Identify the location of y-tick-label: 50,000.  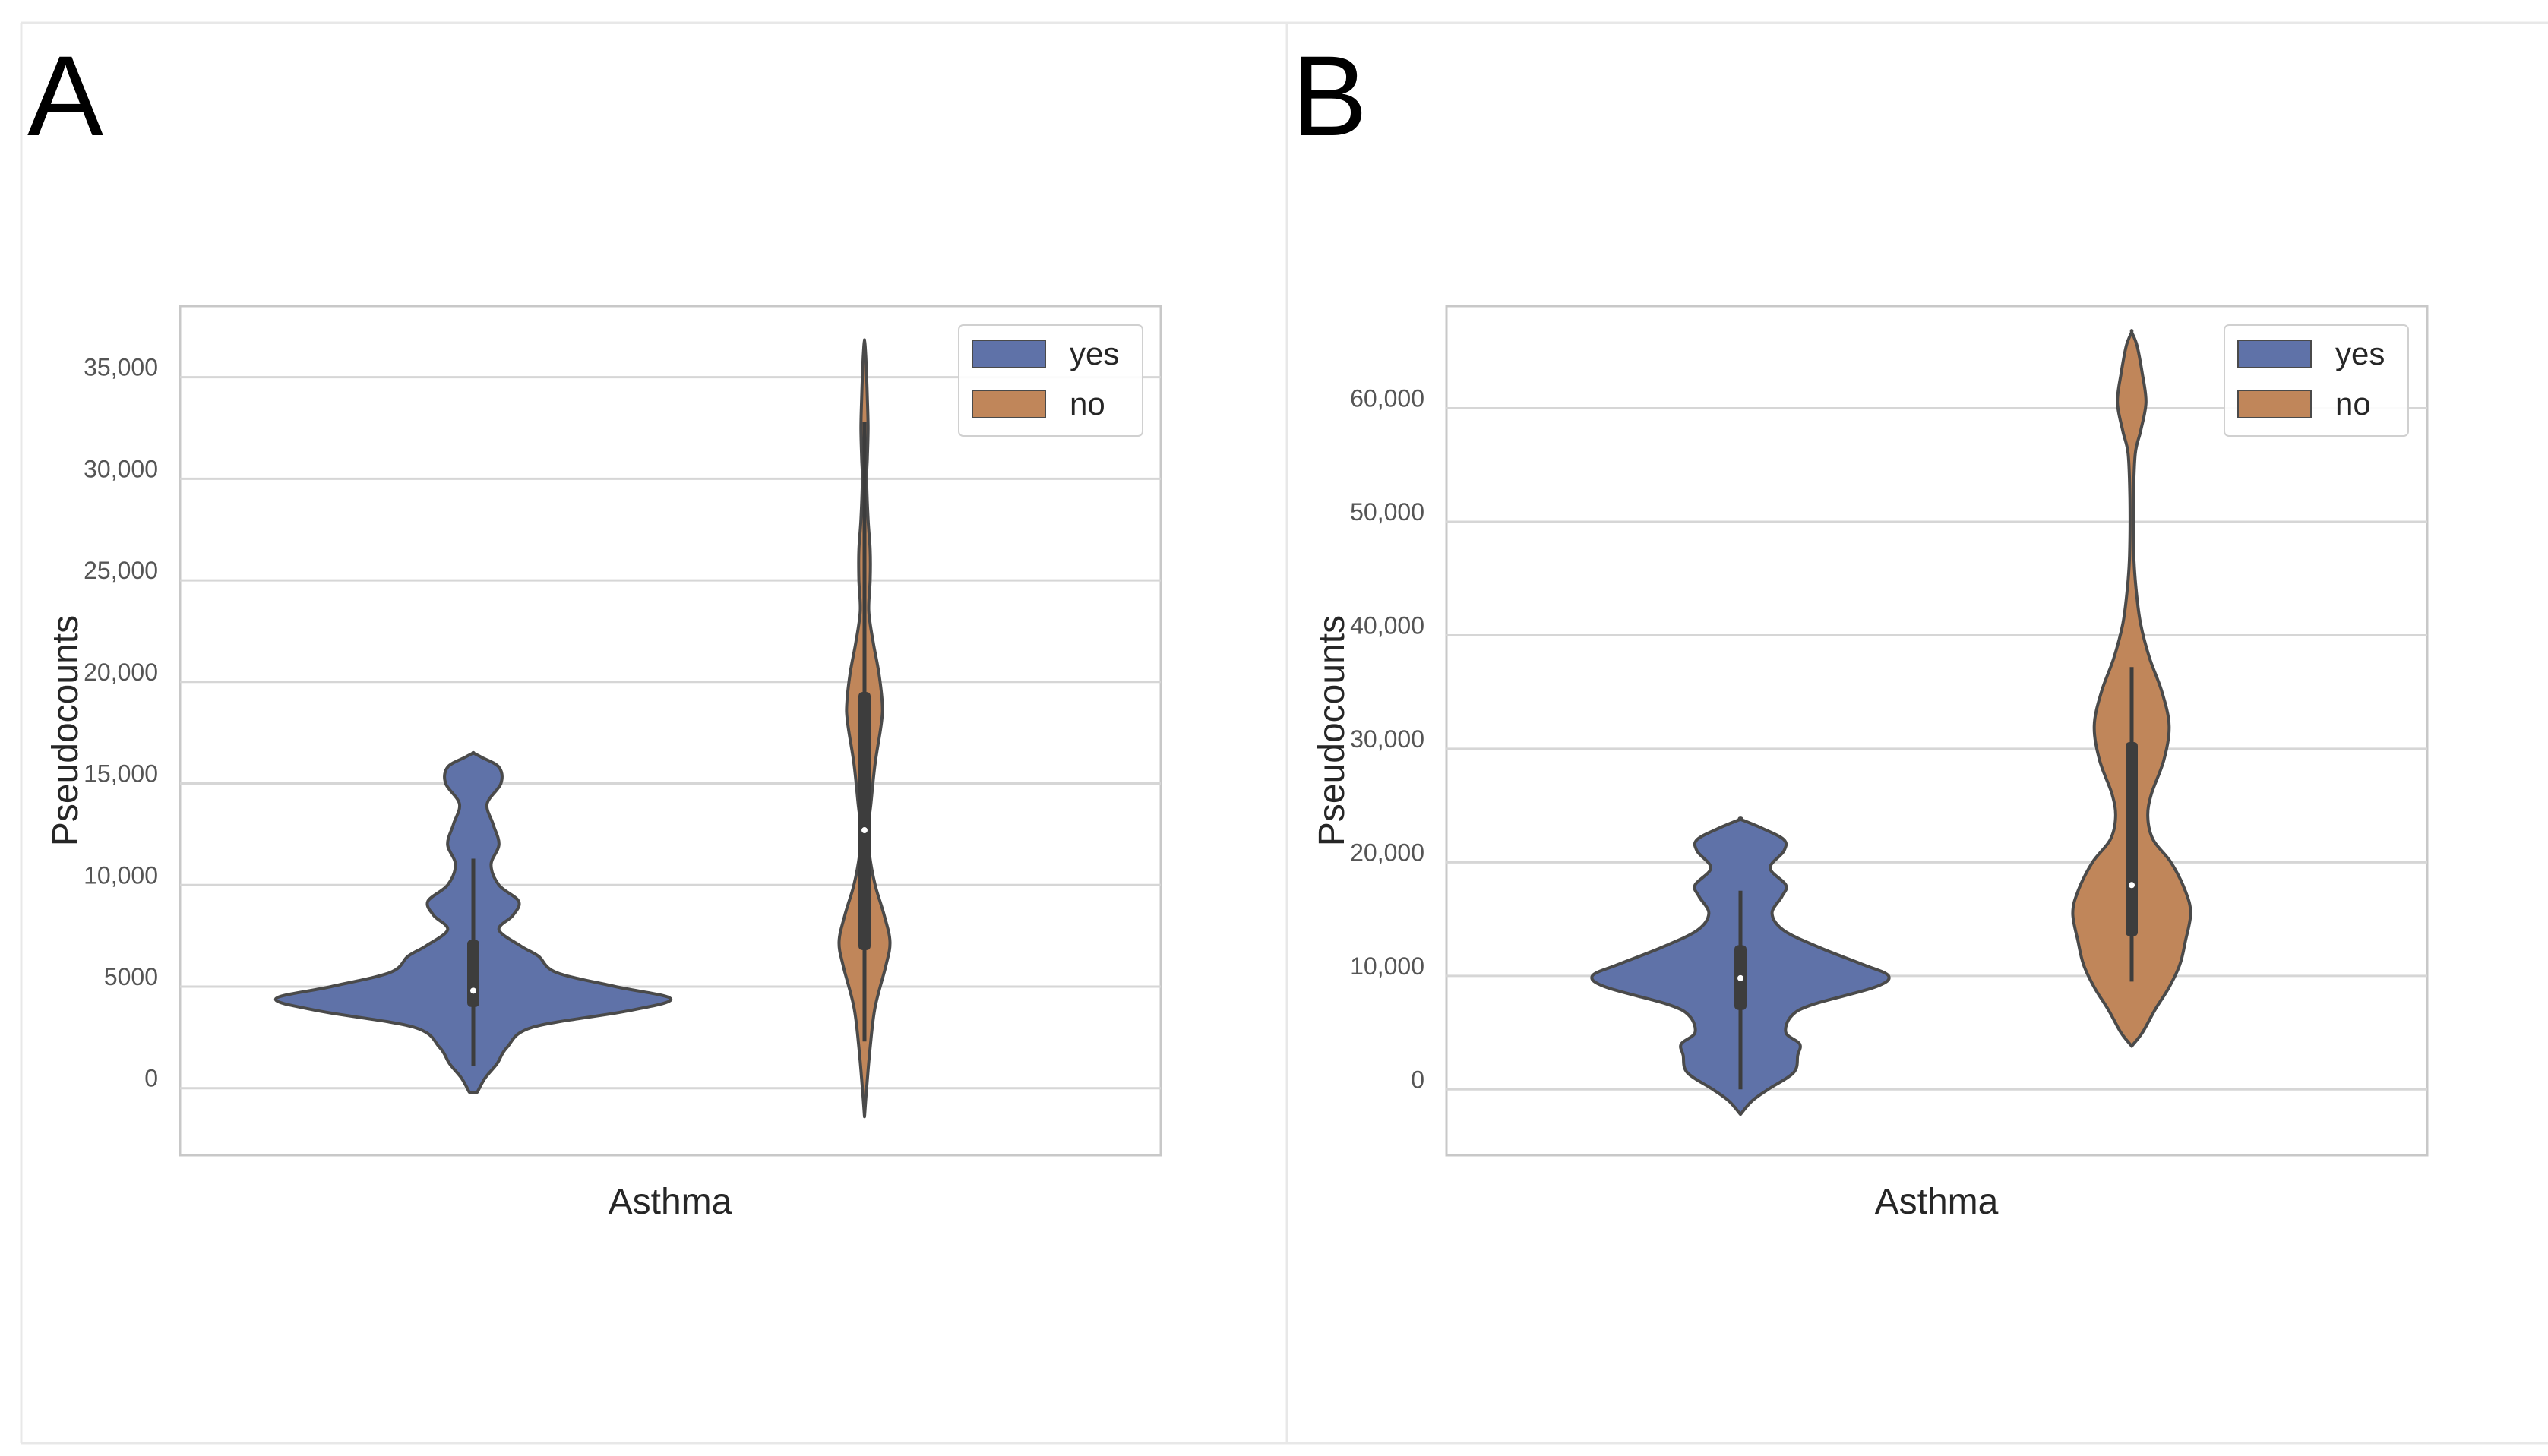
(1387, 512).